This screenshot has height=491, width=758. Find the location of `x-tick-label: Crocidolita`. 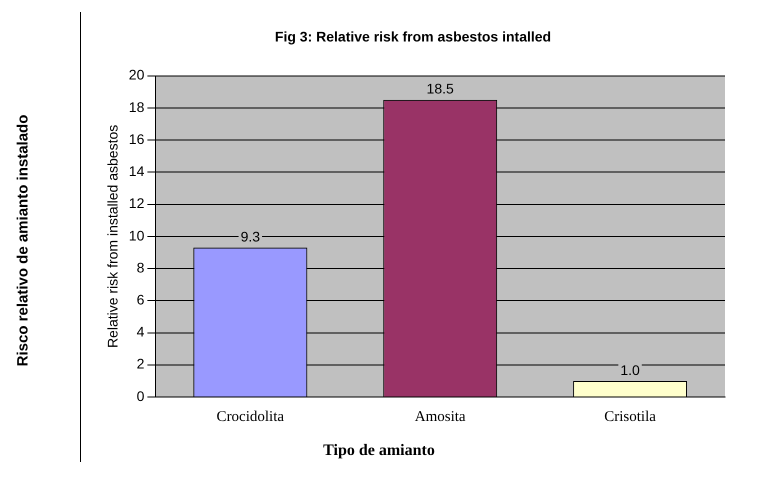

x-tick-label: Crocidolita is located at coordinates (250, 416).